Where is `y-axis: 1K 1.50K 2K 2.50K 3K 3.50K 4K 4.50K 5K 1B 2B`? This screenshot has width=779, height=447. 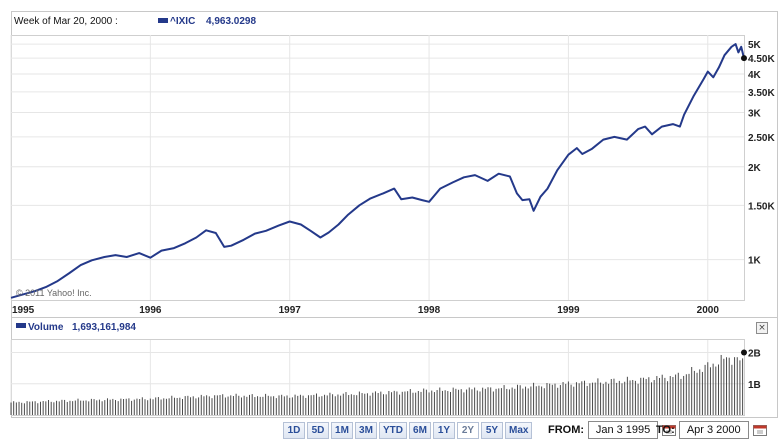 y-axis: 1K 1.50K 2K 2.50K 3K 3.50K 4K 4.50K 5K 1B 2B is located at coordinates (761, 215).